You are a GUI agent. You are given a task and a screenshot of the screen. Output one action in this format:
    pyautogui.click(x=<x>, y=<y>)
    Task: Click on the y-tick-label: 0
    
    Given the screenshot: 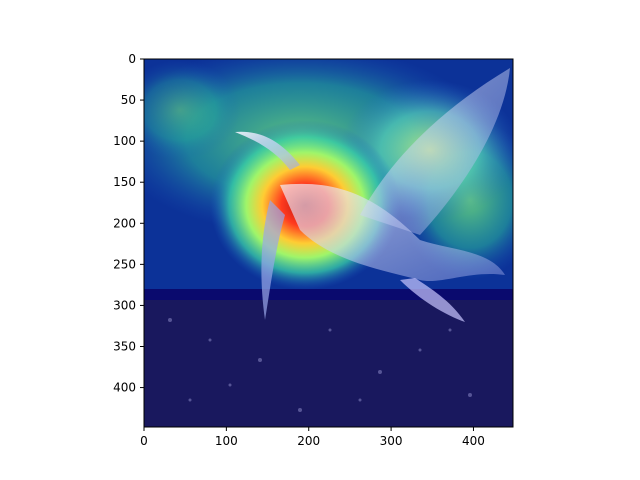 What is the action you would take?
    pyautogui.click(x=132, y=59)
    